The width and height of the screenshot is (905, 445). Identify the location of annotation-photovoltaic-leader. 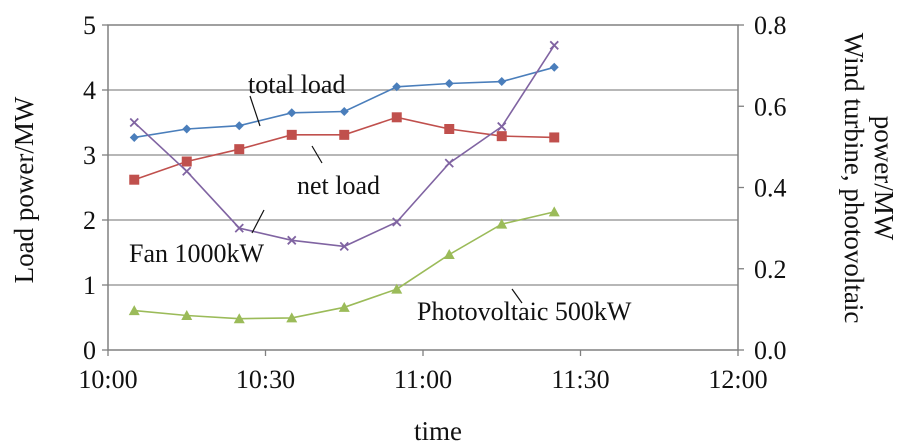
(517, 296).